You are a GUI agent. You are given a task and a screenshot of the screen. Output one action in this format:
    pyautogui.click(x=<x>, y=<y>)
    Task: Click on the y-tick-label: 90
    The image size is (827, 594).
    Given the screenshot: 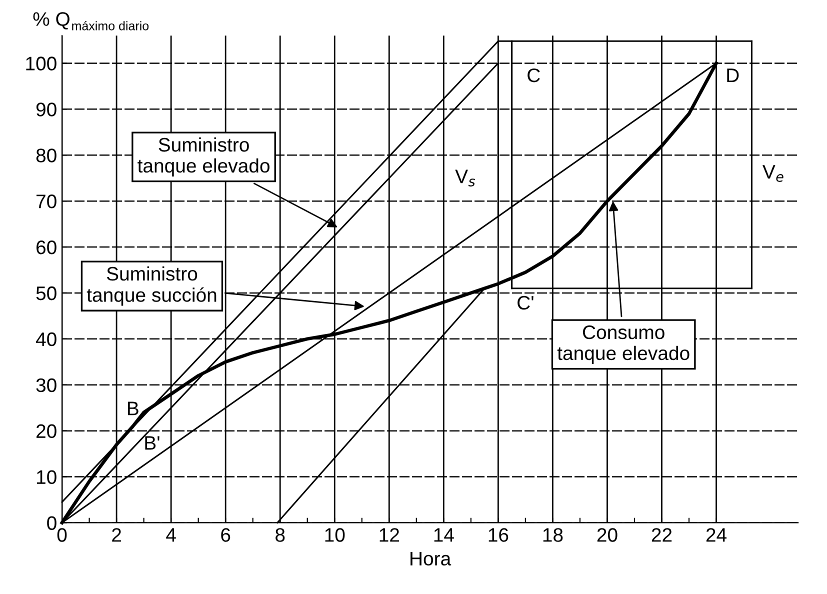 What is the action you would take?
    pyautogui.click(x=46, y=109)
    